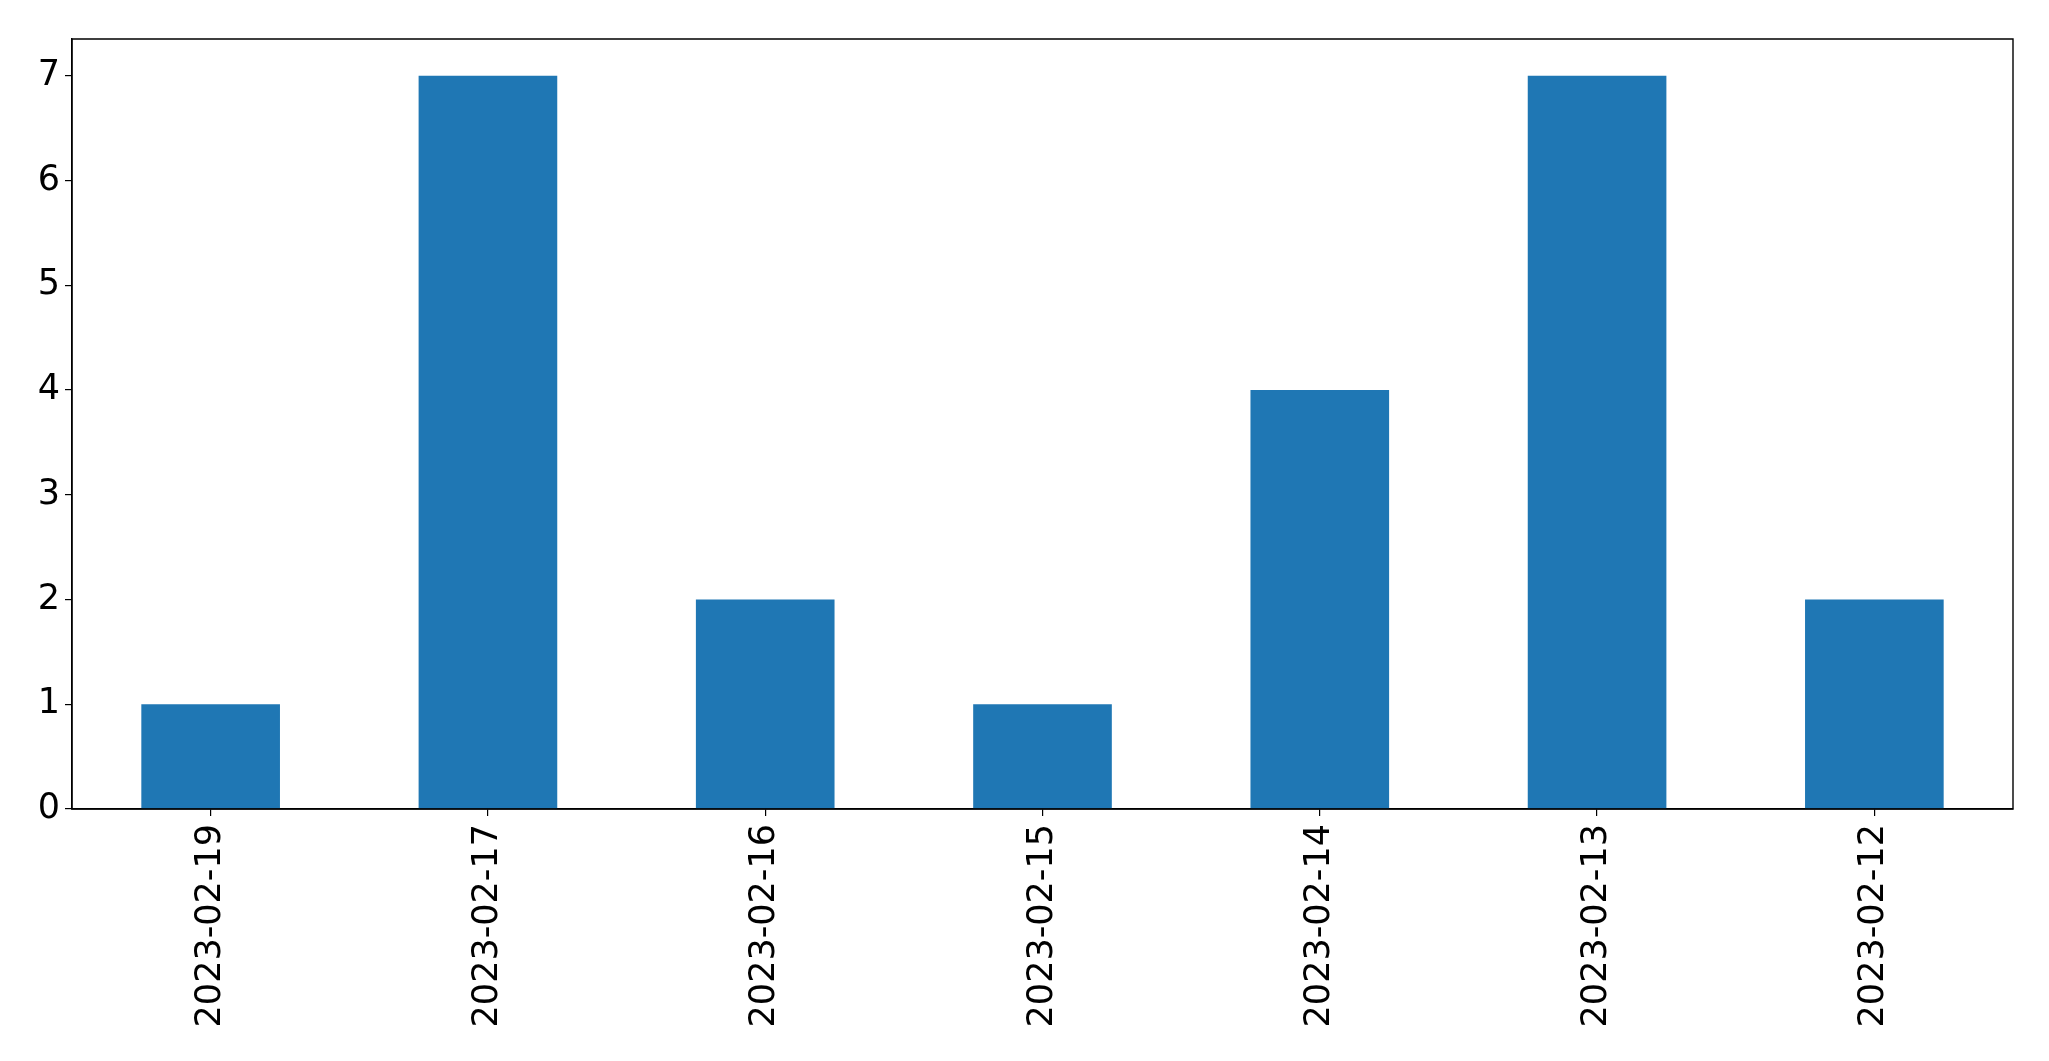 The height and width of the screenshot is (1061, 2049). I want to click on y-tick-label: 6, so click(48, 177).